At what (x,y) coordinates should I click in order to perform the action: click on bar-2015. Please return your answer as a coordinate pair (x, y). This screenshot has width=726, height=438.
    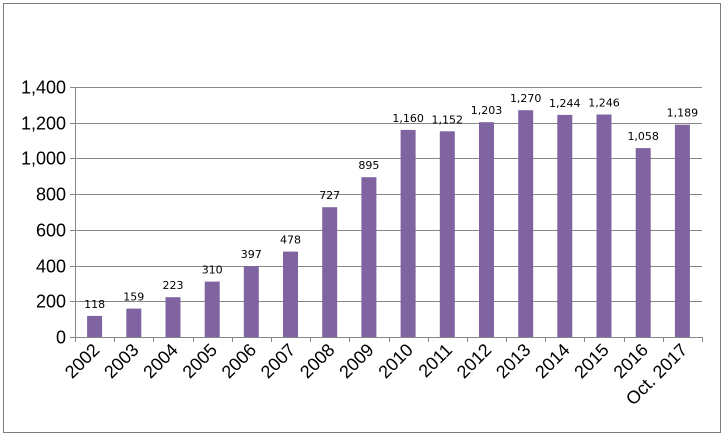
    Looking at the image, I should click on (604, 225).